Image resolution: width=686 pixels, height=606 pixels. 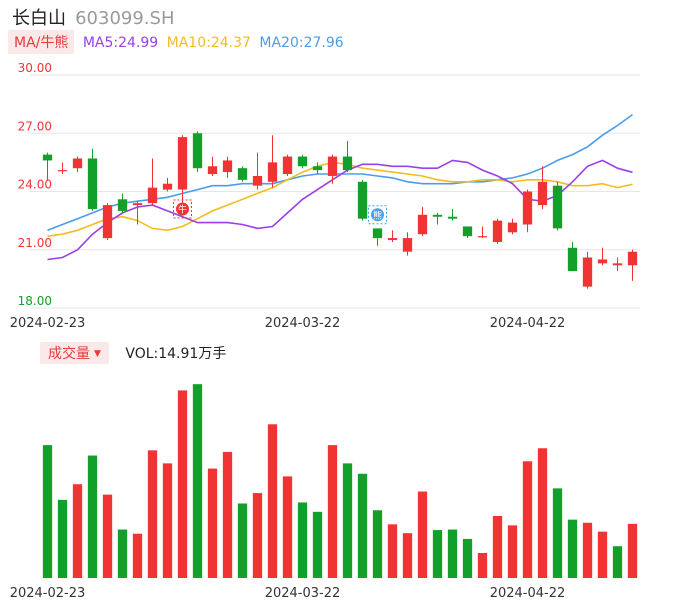 I want to click on y-tick-label: 30.00, so click(x=35, y=68).